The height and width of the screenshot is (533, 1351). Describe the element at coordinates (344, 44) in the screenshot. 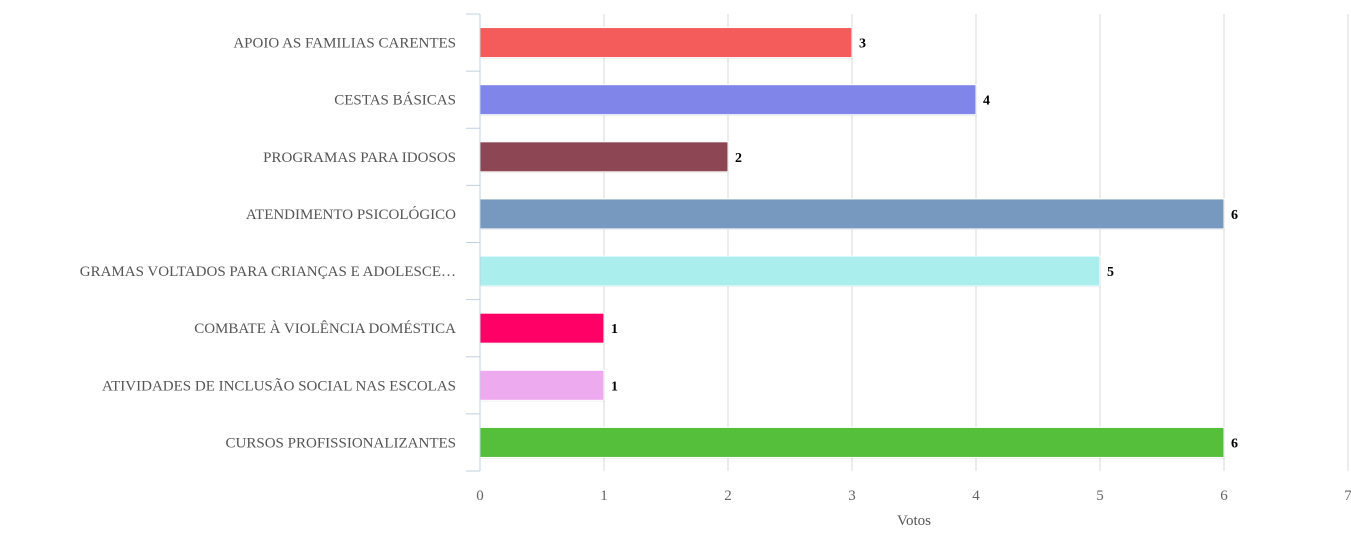

I see `category-label: APOIO AS FAMILIAS CARENTES` at that location.